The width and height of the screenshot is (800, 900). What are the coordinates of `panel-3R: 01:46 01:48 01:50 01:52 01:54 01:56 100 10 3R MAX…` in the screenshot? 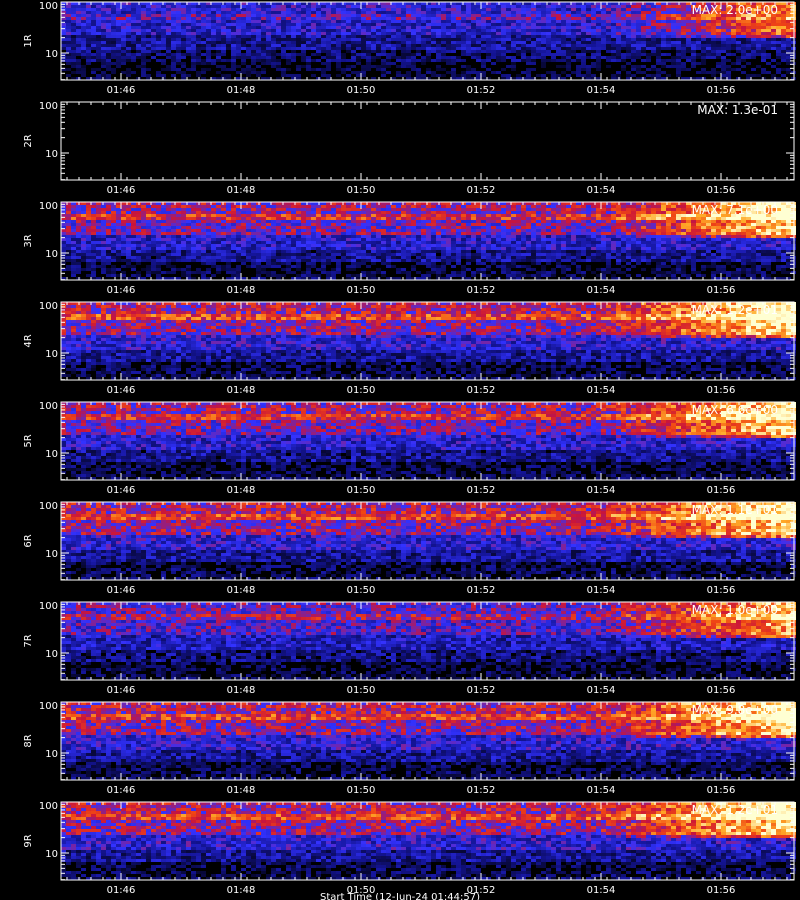 It's located at (400, 250).